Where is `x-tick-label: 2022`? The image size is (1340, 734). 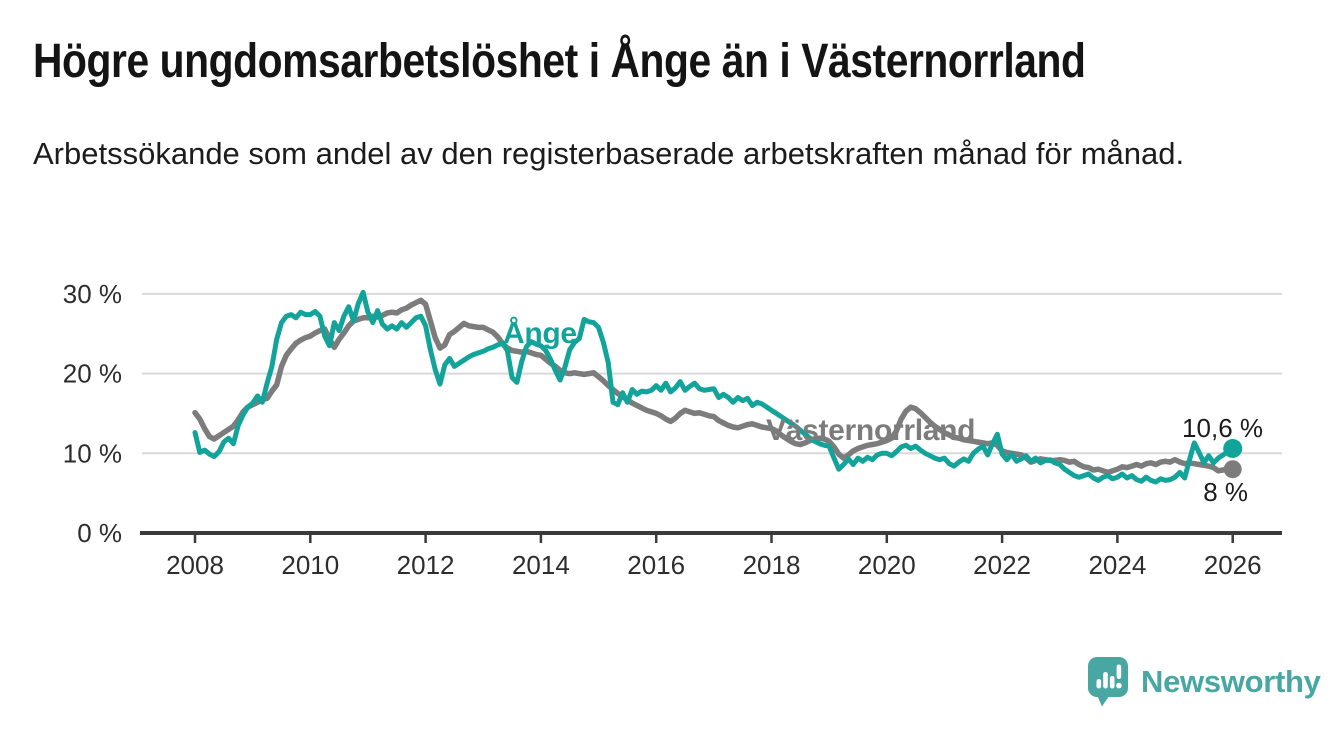 x-tick-label: 2022 is located at coordinates (1002, 565).